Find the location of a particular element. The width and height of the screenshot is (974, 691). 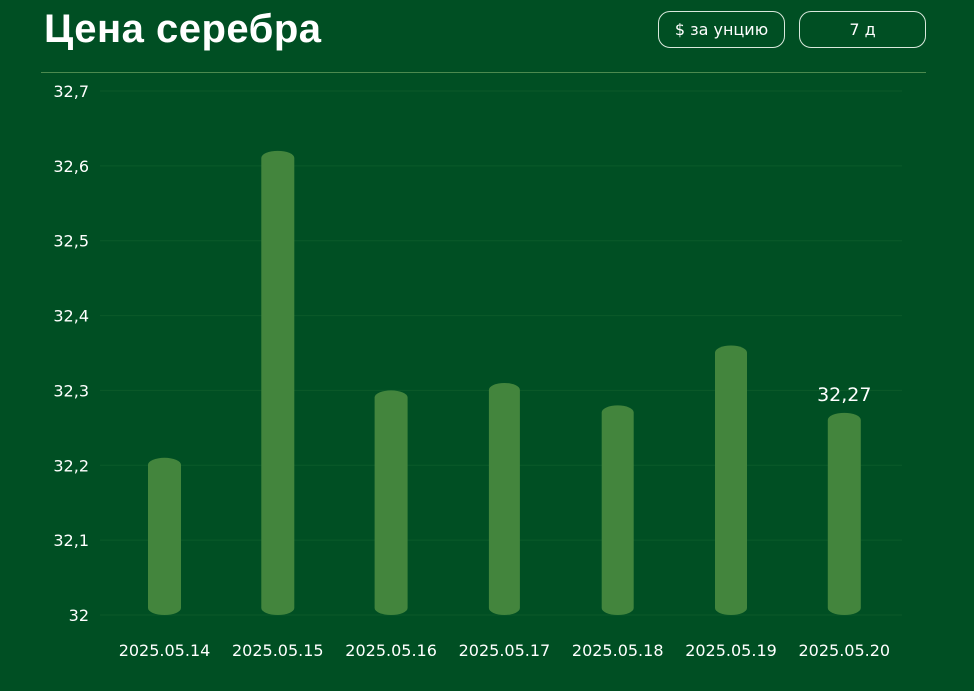

x-tick-label: 2025.05.16 is located at coordinates (391, 650).